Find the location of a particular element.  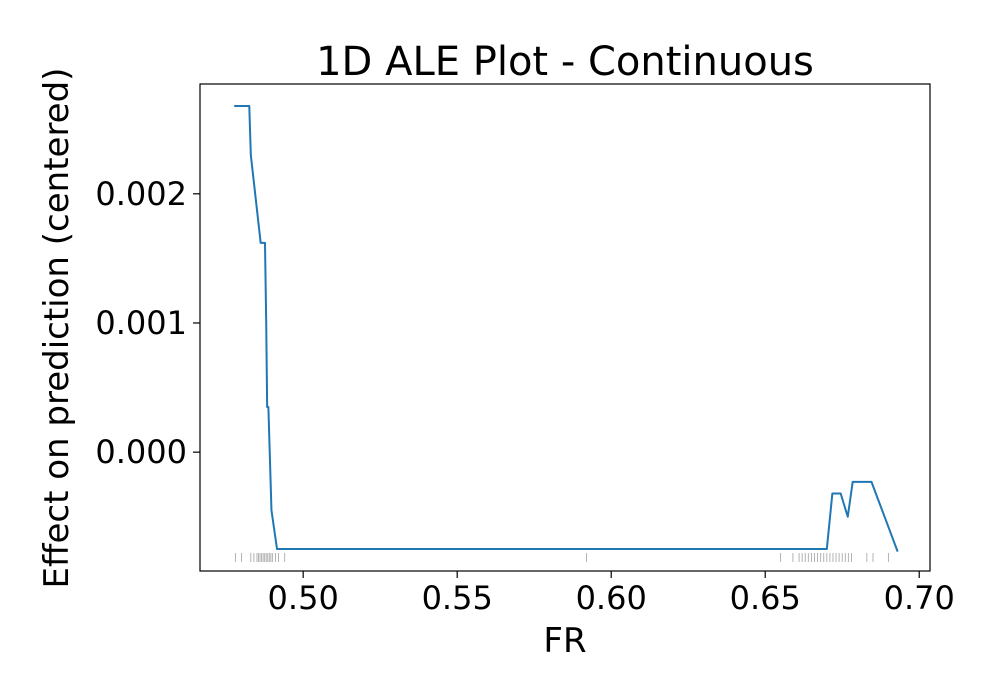

chart-title: 1D ALE Plot - Continuous is located at coordinates (565, 62).